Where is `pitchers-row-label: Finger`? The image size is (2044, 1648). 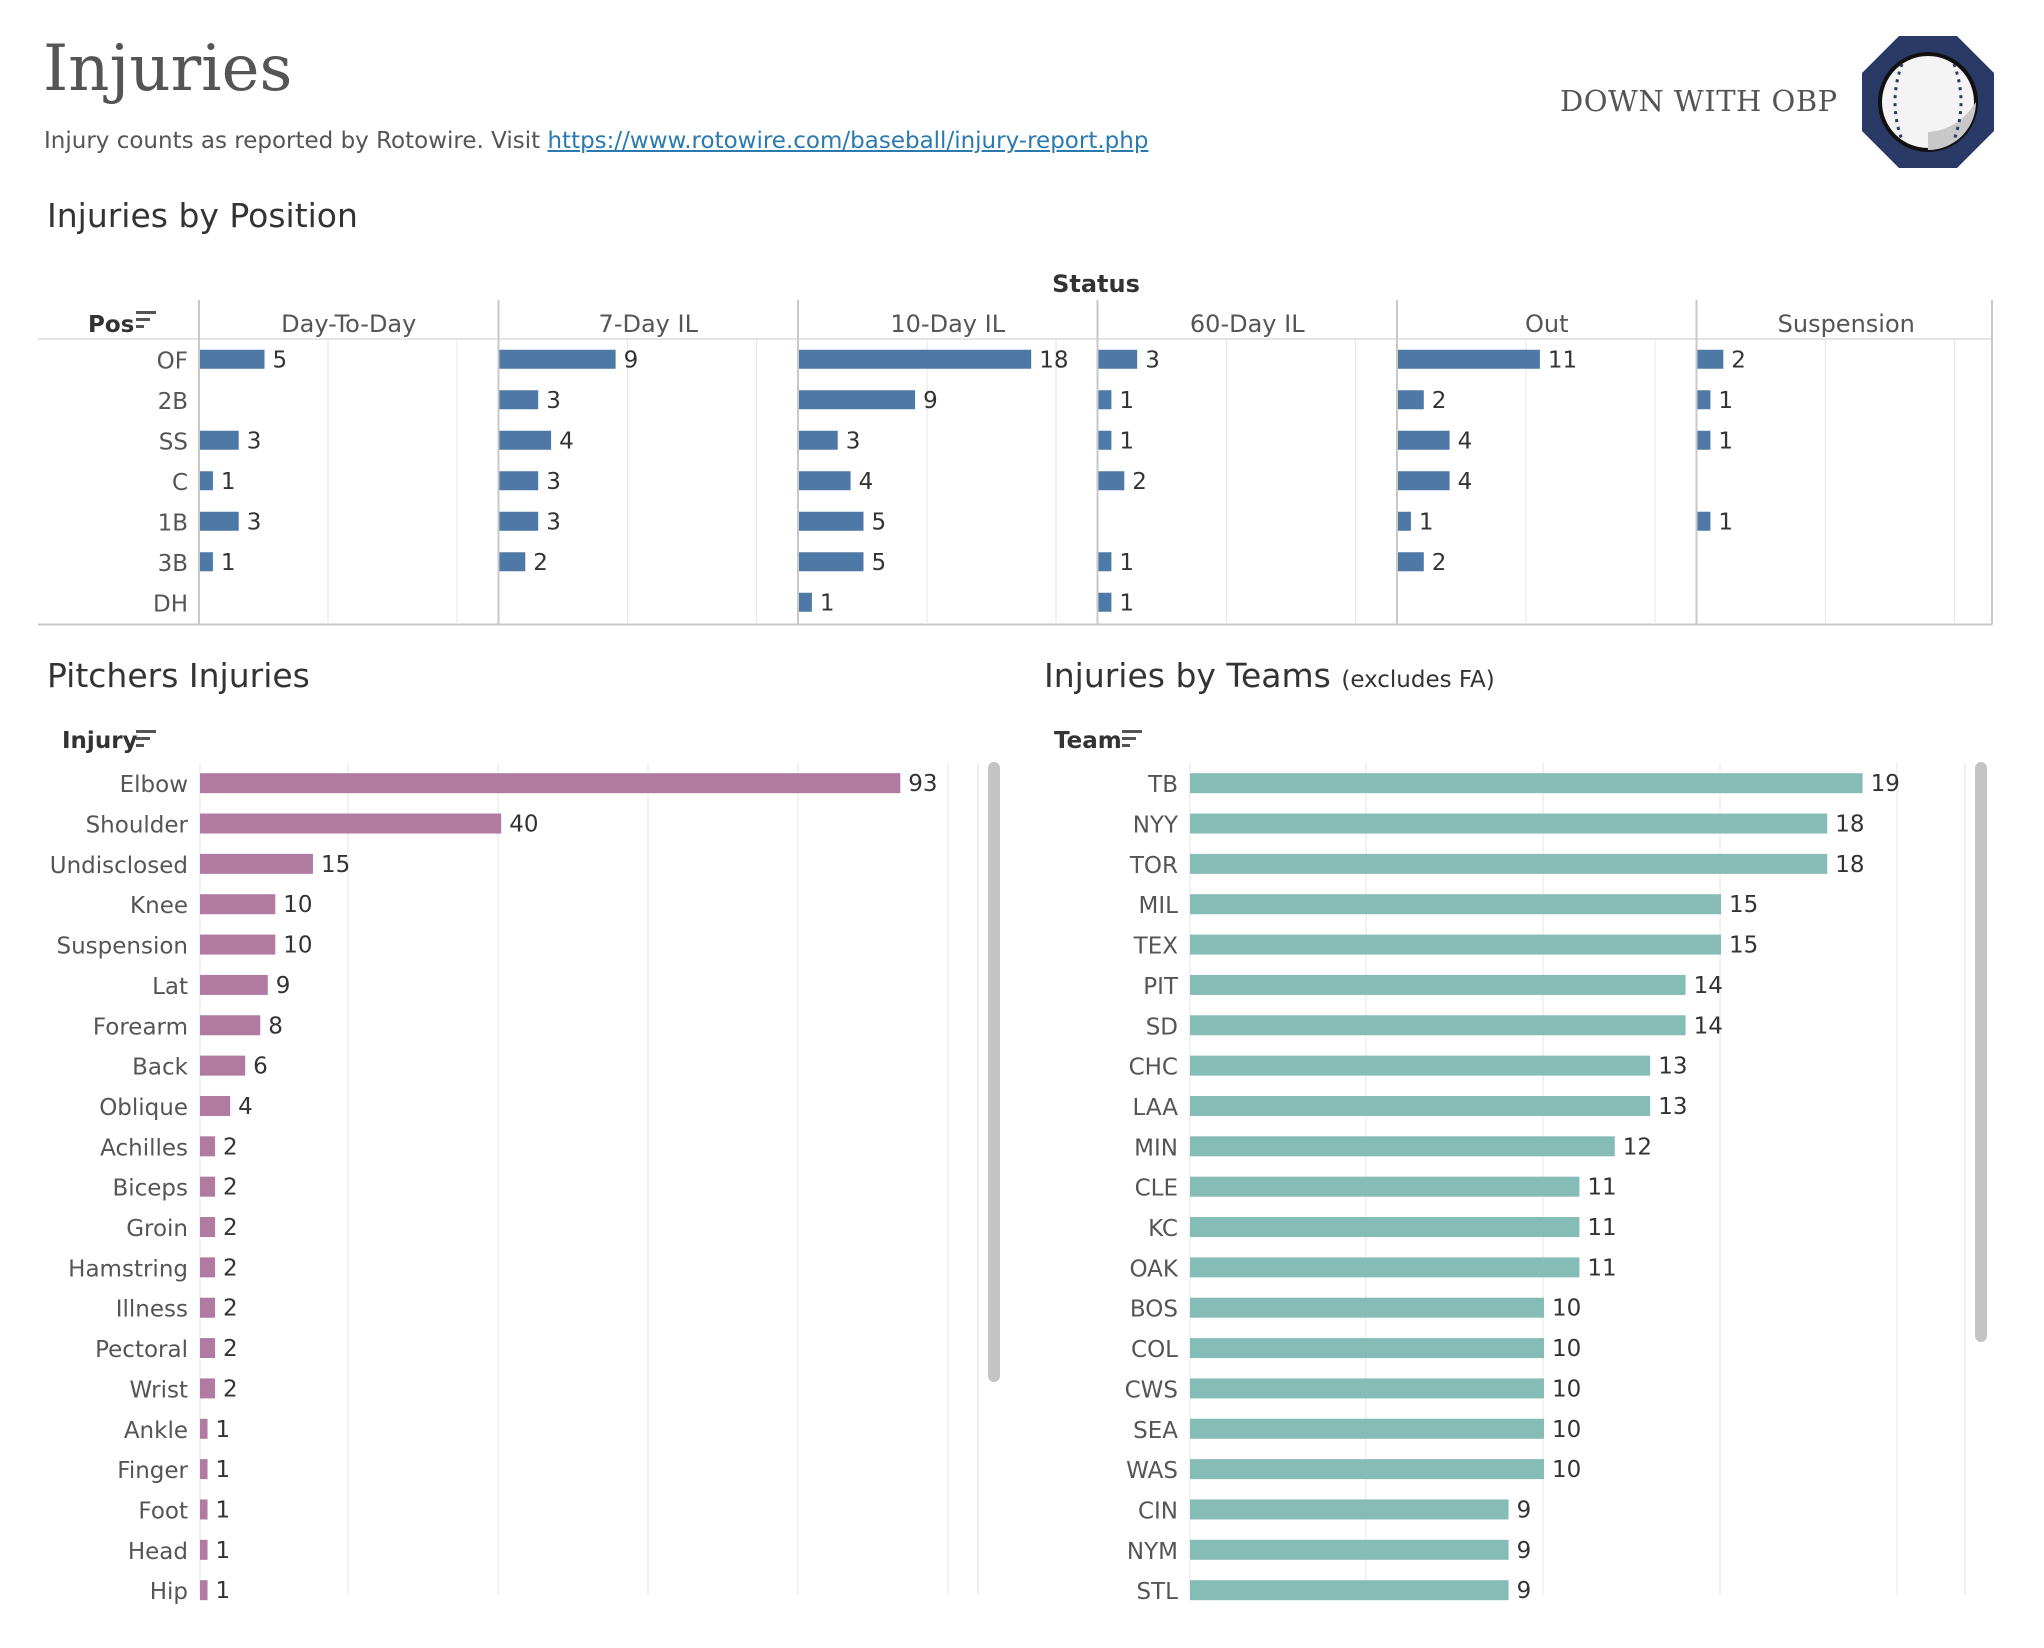 pitchers-row-label: Finger is located at coordinates (152, 1471).